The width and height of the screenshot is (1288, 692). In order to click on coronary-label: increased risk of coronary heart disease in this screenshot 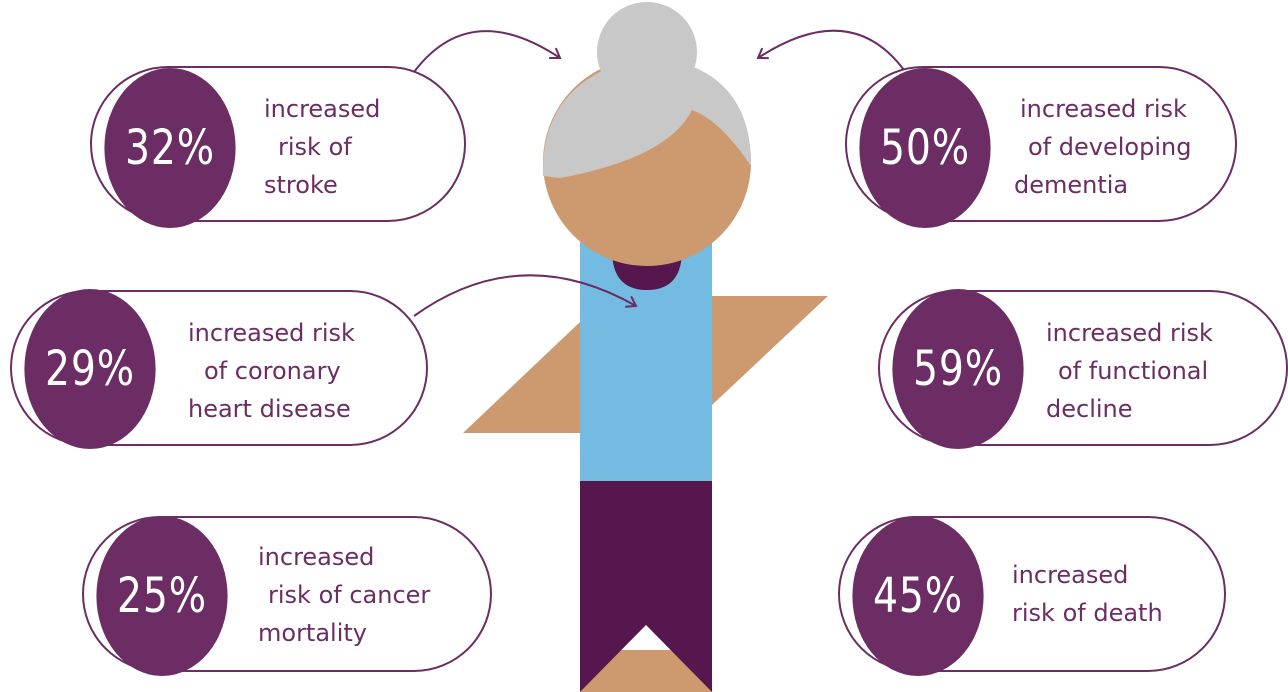, I will do `click(271, 371)`.